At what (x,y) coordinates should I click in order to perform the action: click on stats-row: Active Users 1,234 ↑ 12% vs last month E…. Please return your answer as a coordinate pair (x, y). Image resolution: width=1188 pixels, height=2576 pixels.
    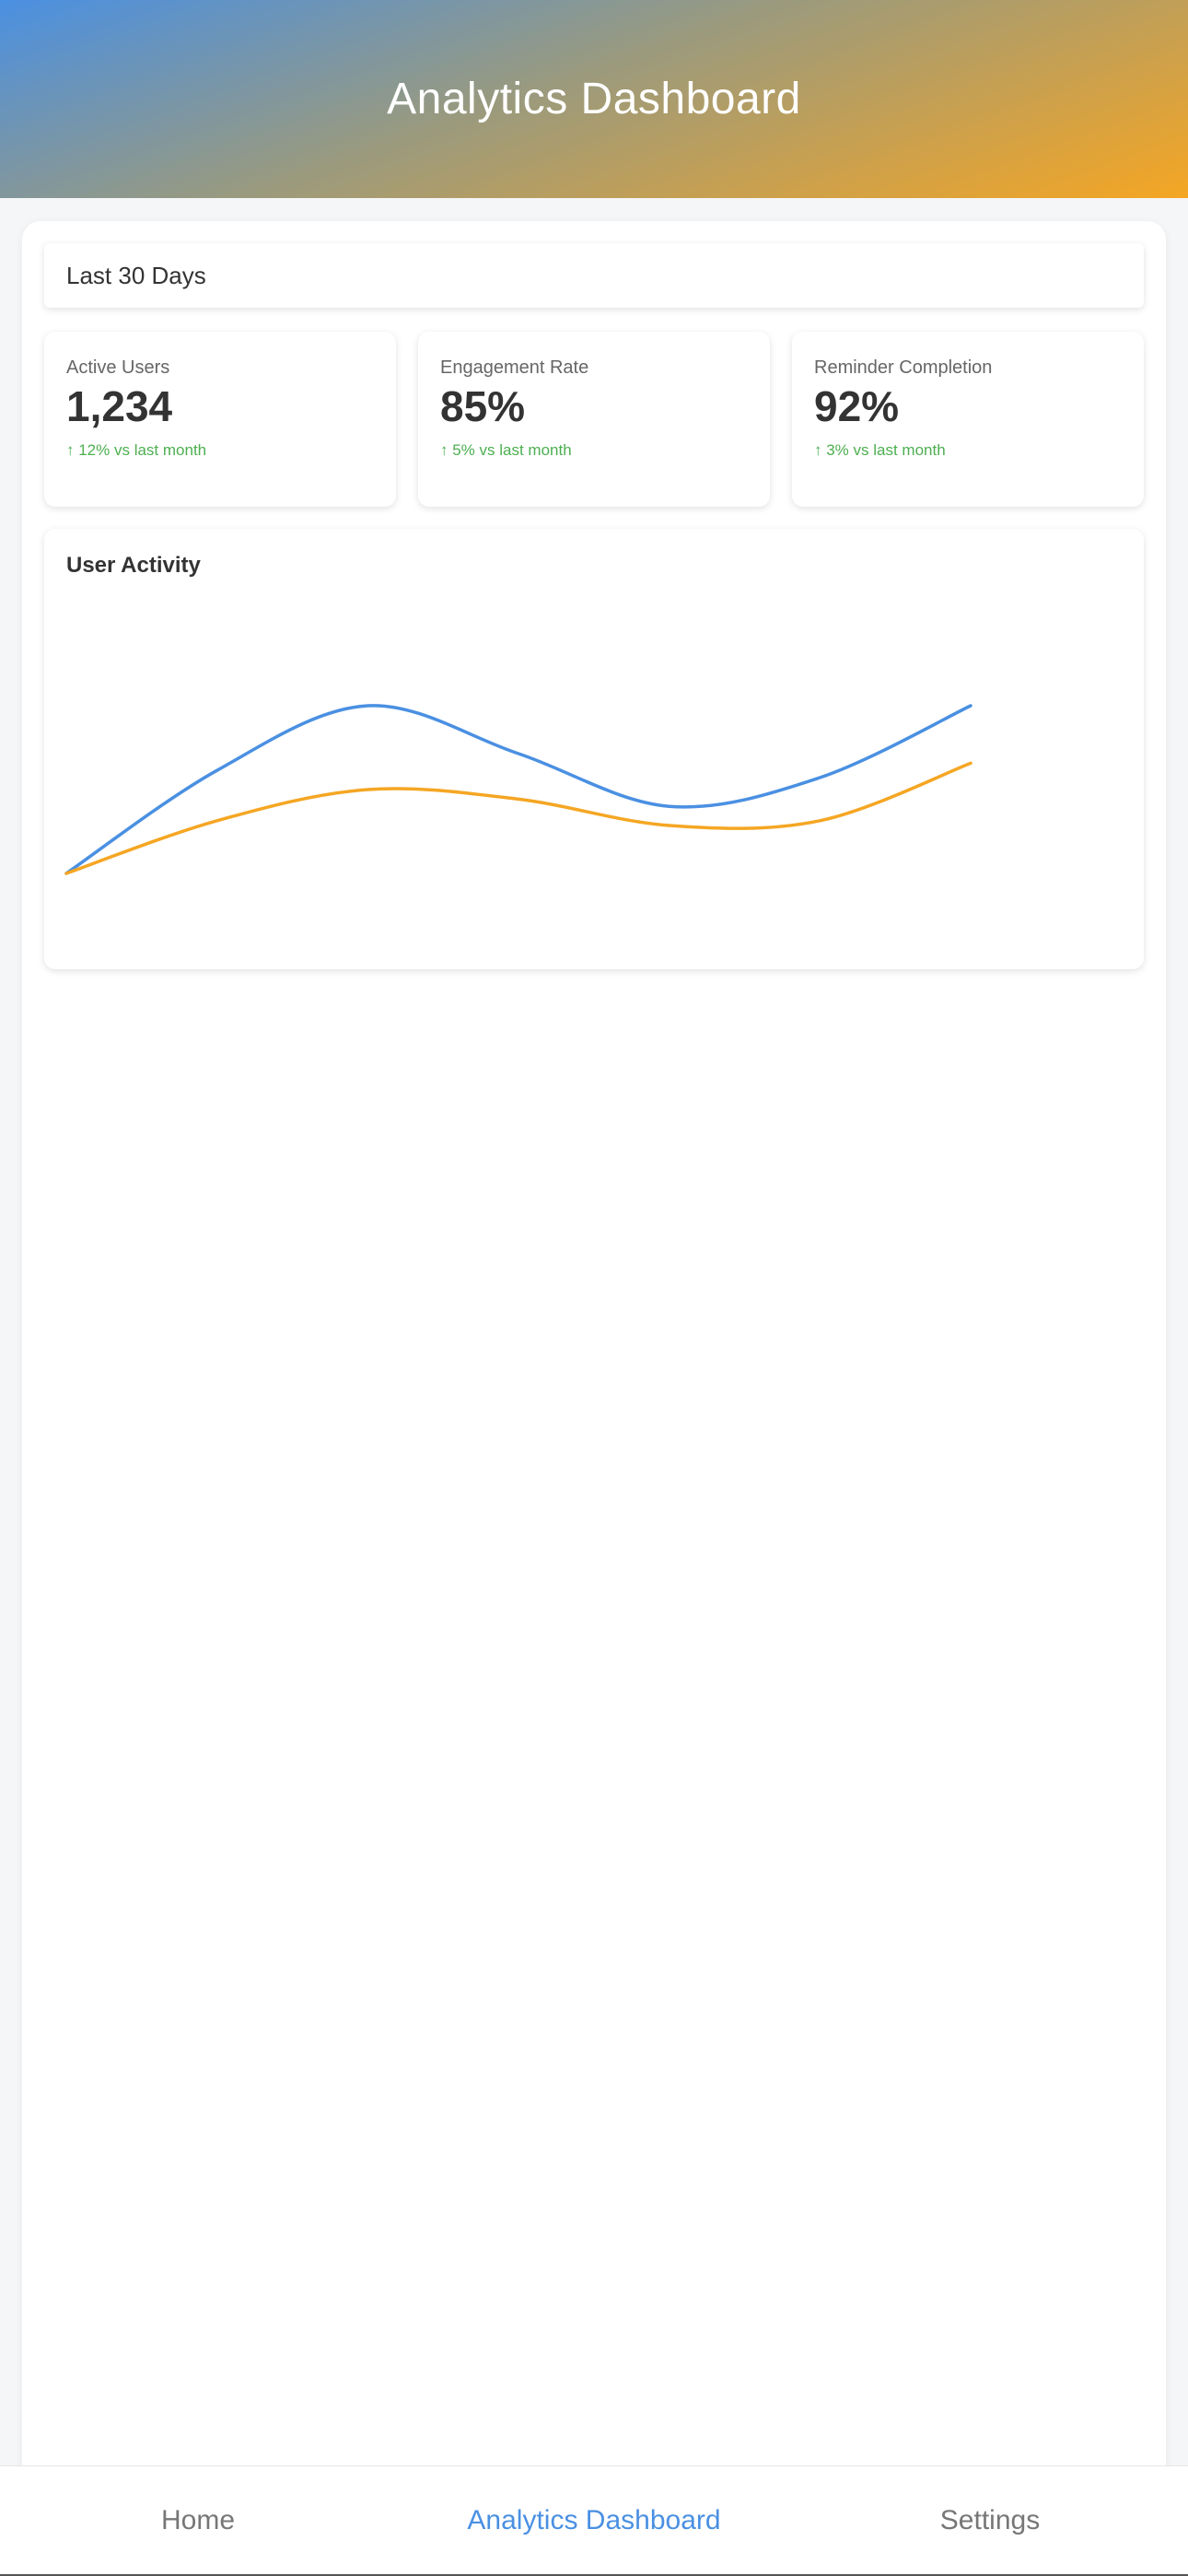
    Looking at the image, I should click on (594, 419).